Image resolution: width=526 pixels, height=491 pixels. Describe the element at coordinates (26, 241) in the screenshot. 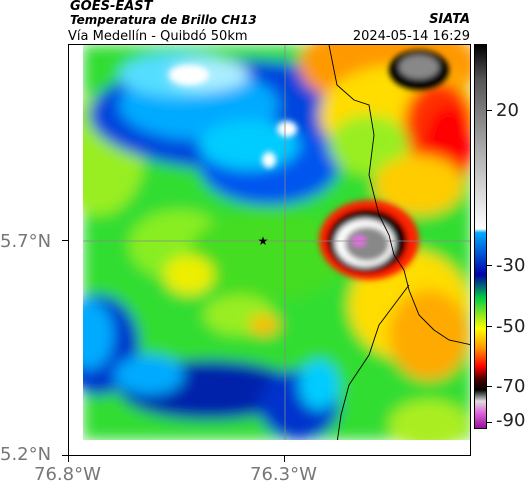

I see `lat-label: 5.7°N` at that location.